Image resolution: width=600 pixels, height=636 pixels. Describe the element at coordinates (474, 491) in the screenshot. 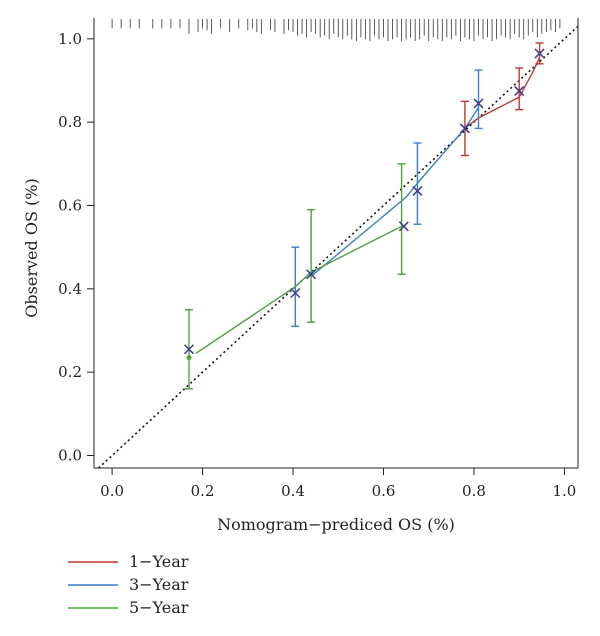

I see `x-tick-label: 0.8` at that location.